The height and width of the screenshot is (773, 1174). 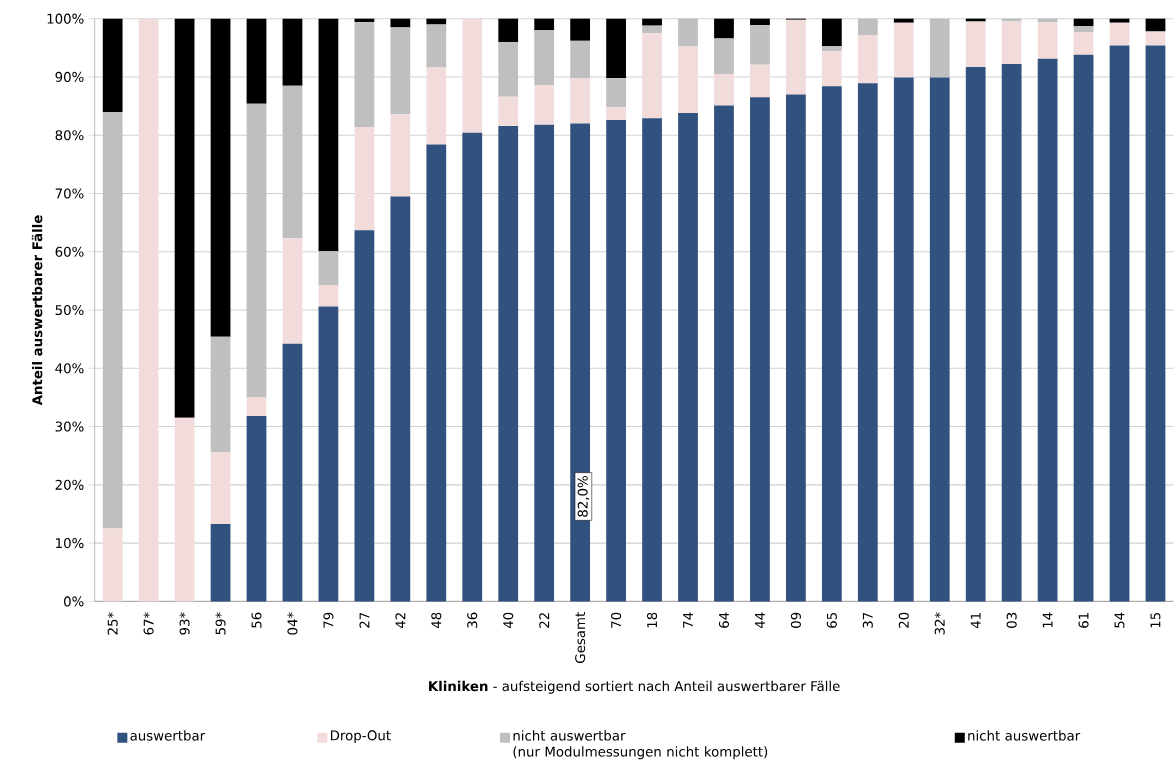 I want to click on y-tick-label: 80%, so click(x=69, y=135).